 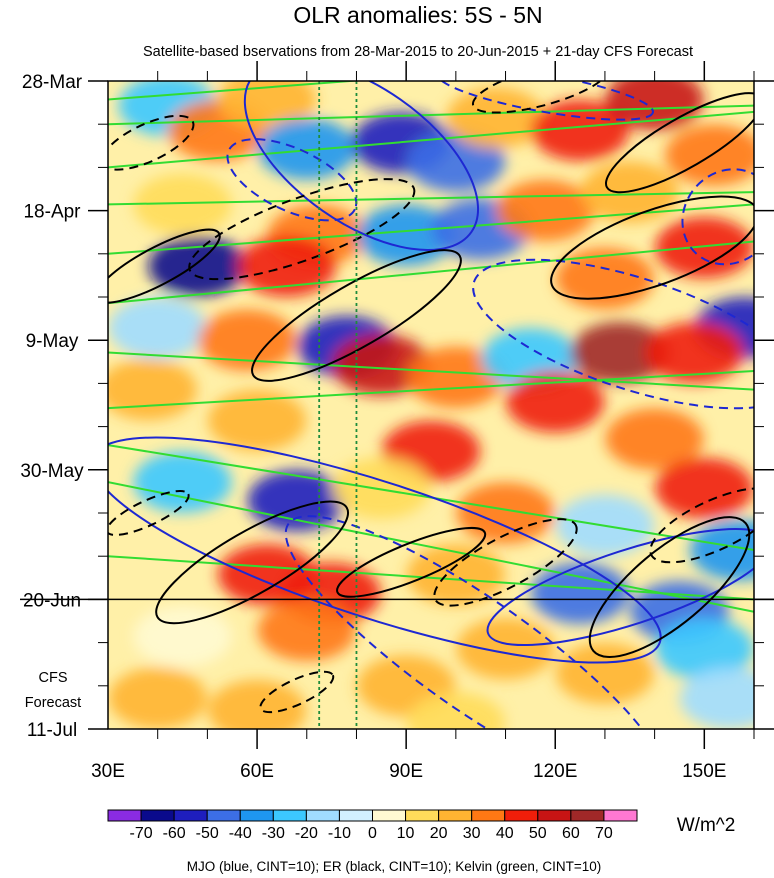 What do you see at coordinates (604, 833) in the screenshot?
I see `colorbar-tick-label: 70` at bounding box center [604, 833].